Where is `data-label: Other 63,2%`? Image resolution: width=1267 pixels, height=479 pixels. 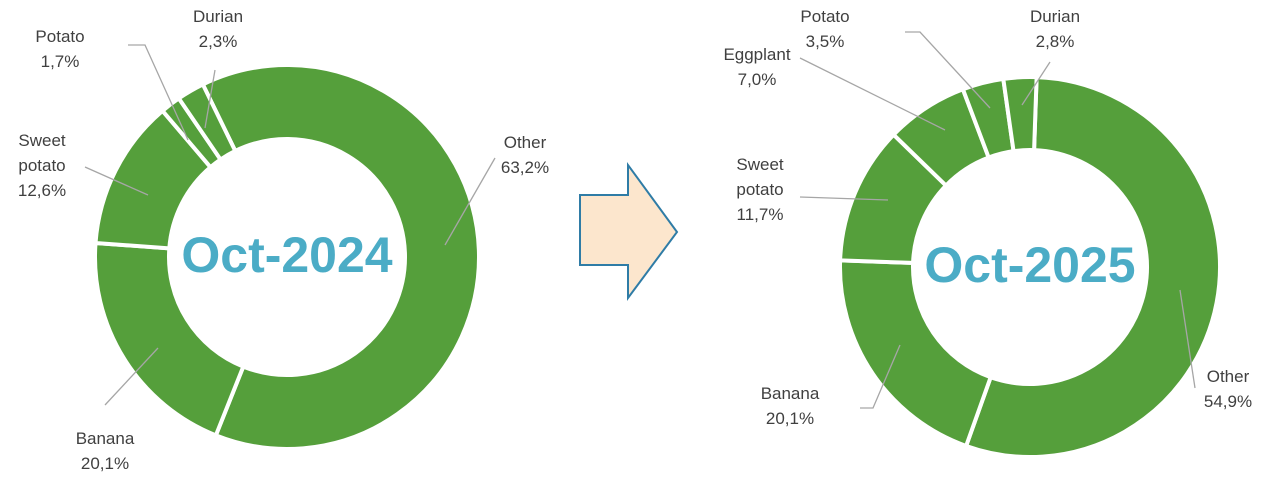 data-label: Other 63,2% is located at coordinates (525, 155).